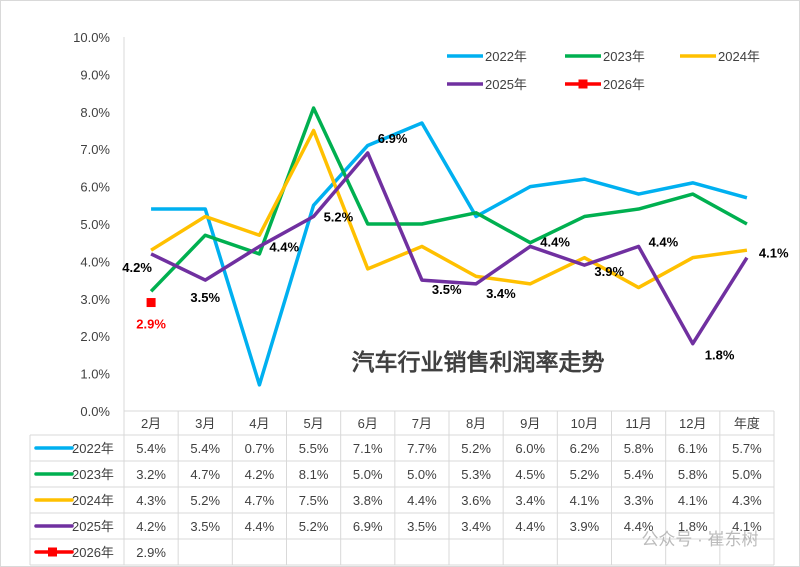  Describe the element at coordinates (693, 448) in the screenshot. I see `table-cell: 6.1%` at that location.